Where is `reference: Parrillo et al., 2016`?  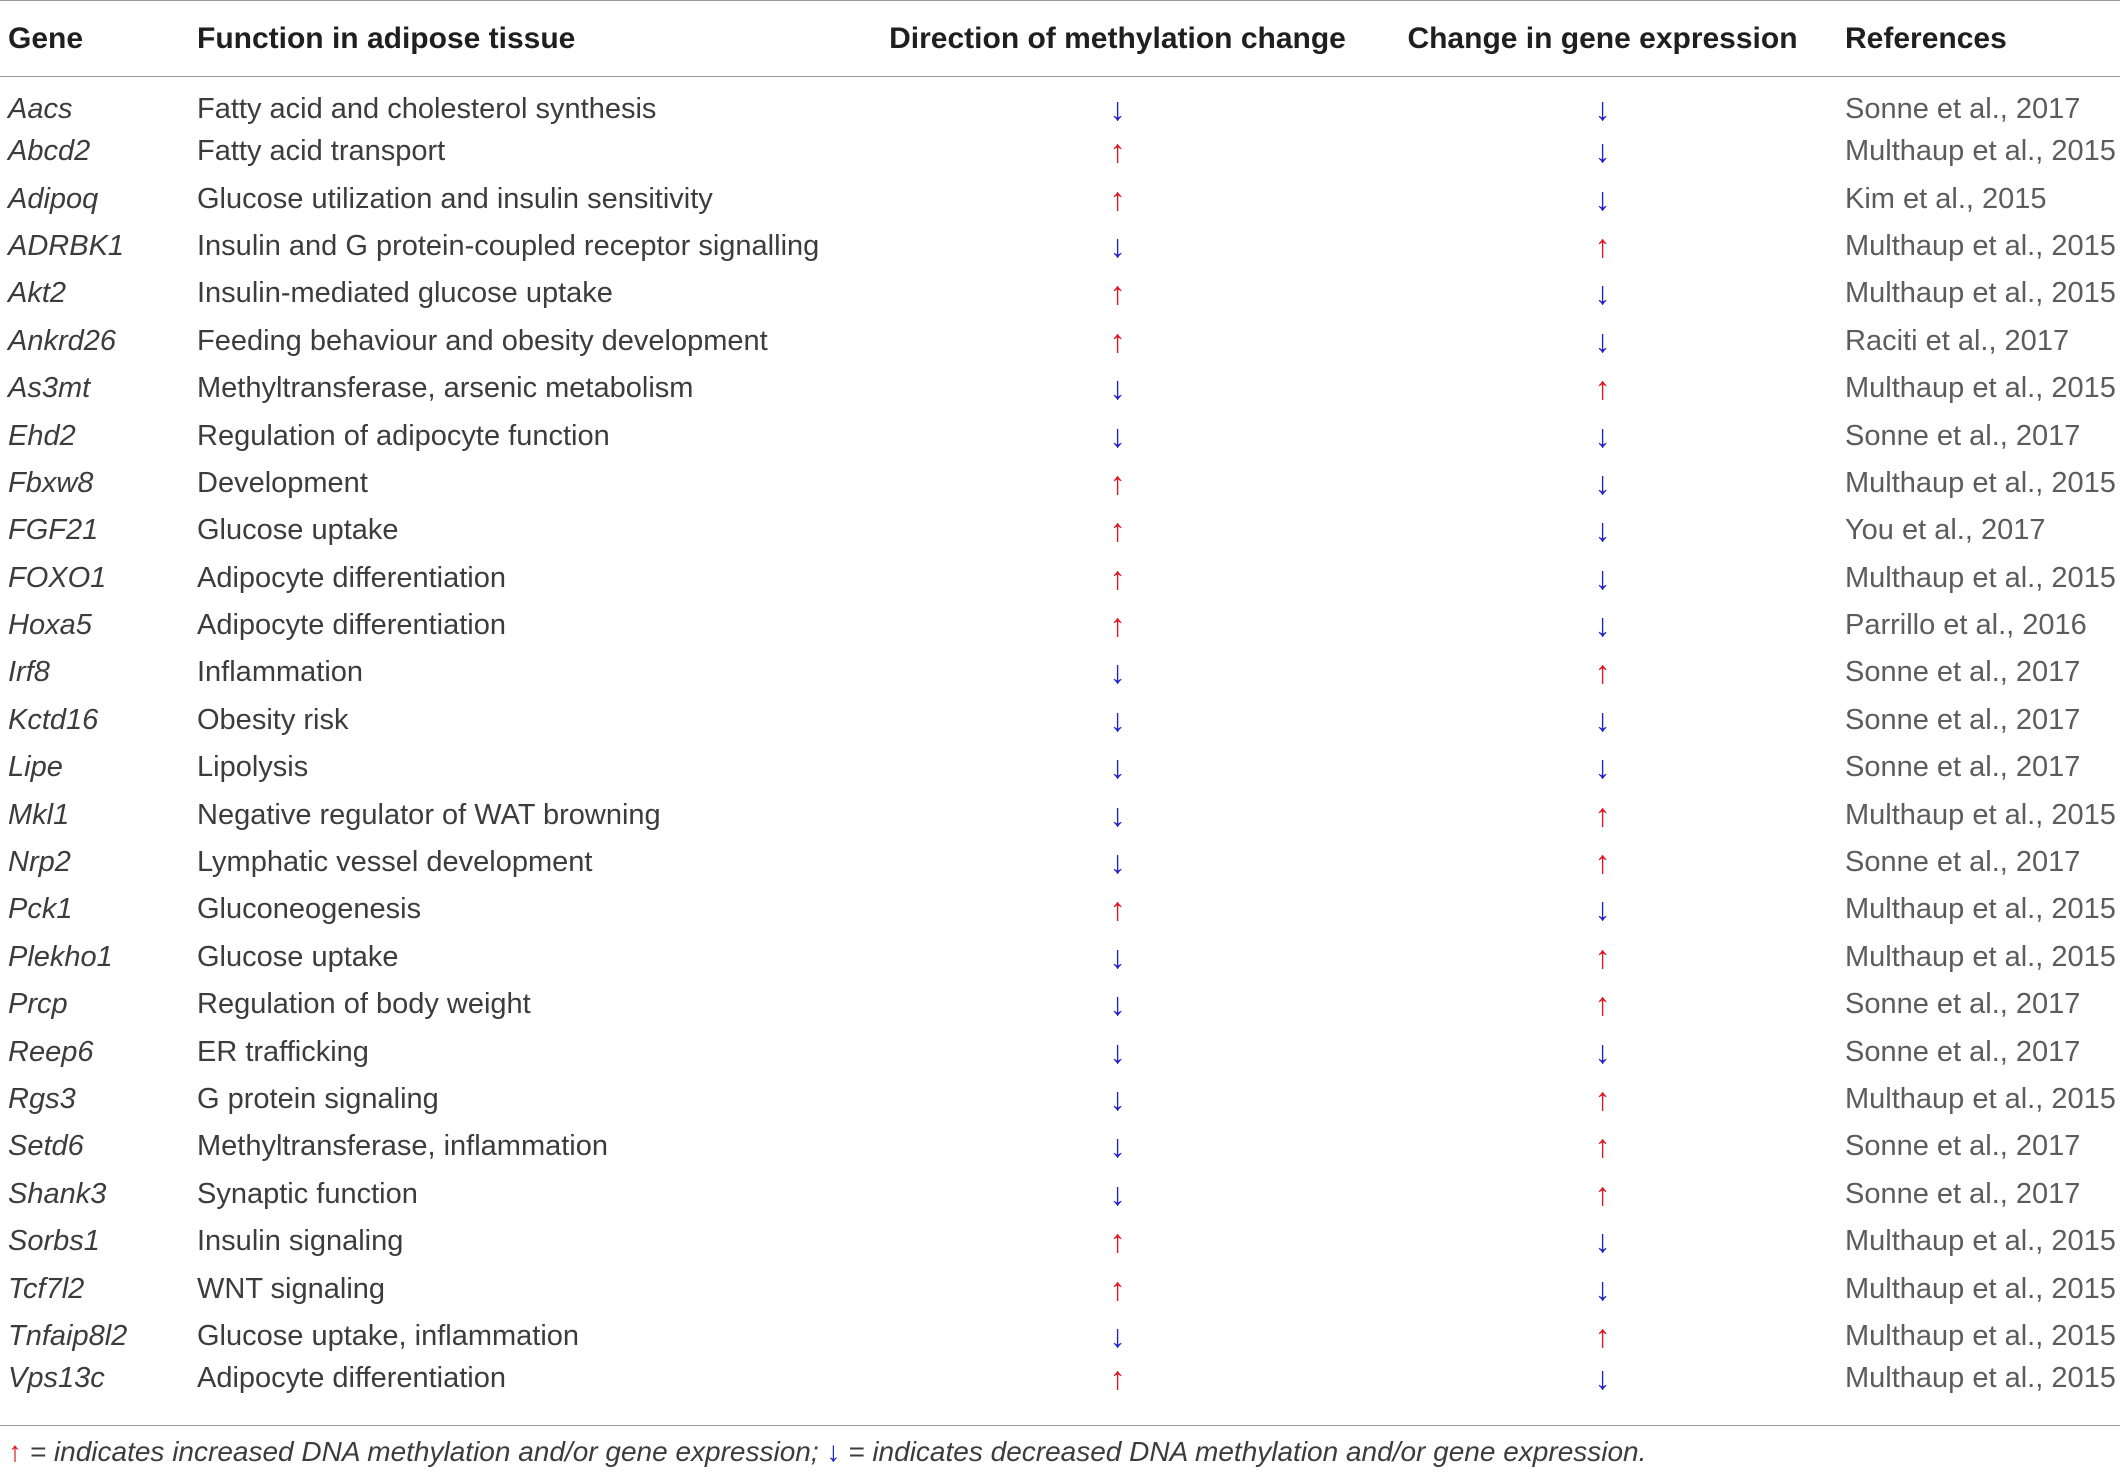 reference: Parrillo et al., 2016 is located at coordinates (1966, 625).